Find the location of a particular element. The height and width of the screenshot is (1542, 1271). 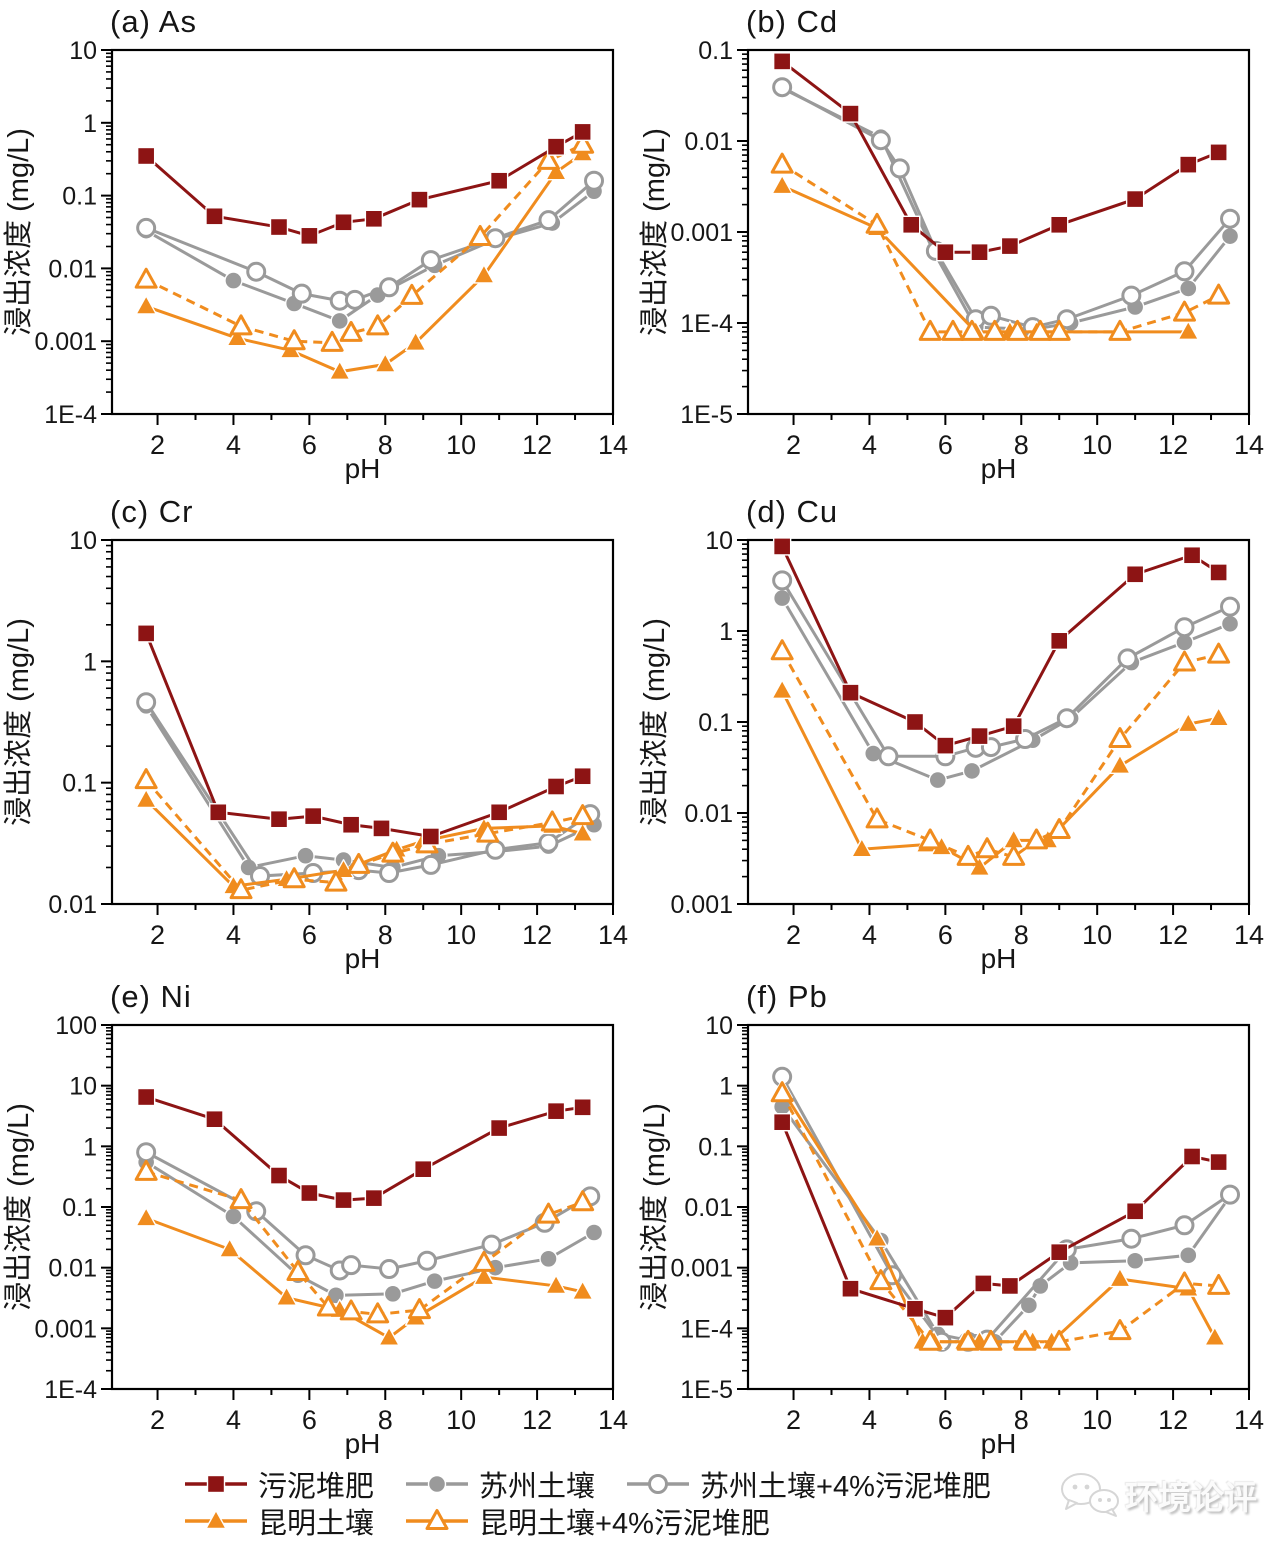

svg-text: 100 is located at coordinates (76, 1026).